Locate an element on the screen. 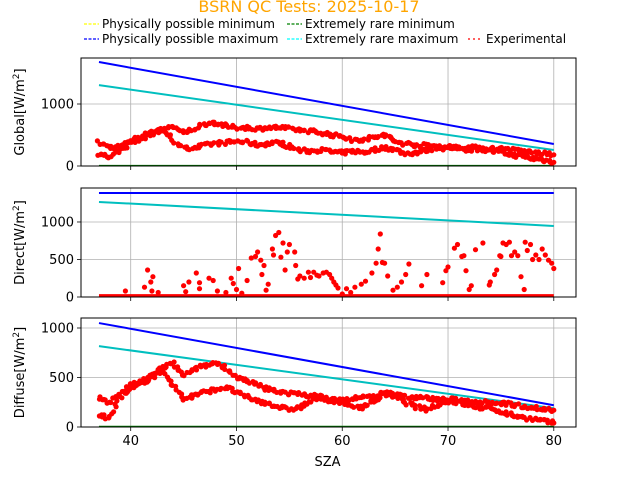  y-axis-label: Global[W/m2] is located at coordinates (20, 111).